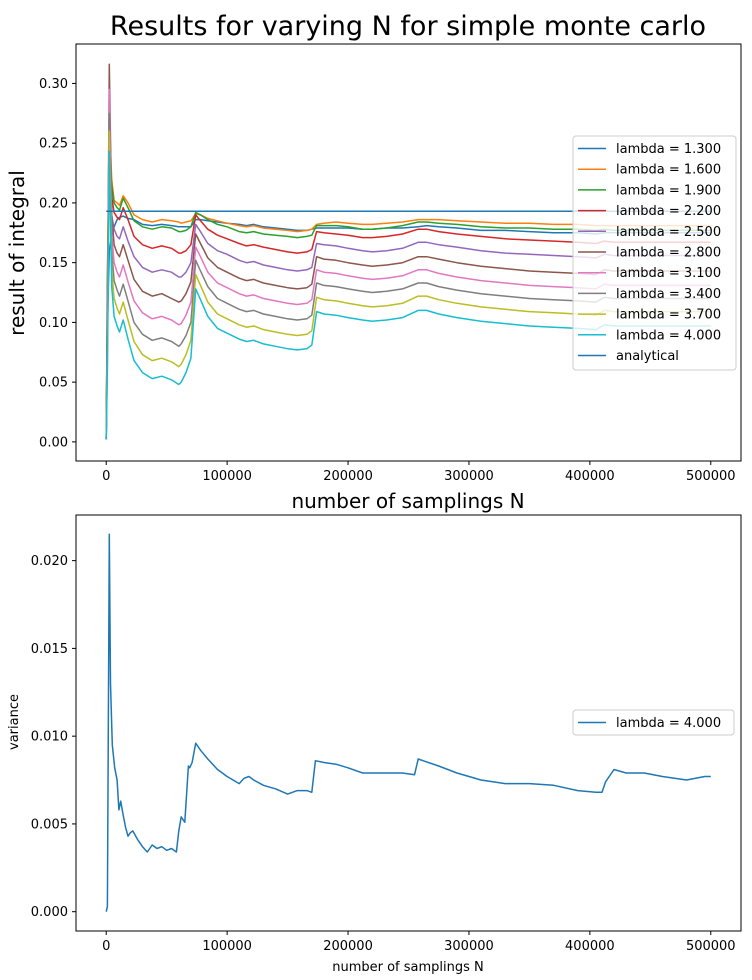  What do you see at coordinates (227, 476) in the screenshot?
I see `results-chart-xtick-label: 100000` at bounding box center [227, 476].